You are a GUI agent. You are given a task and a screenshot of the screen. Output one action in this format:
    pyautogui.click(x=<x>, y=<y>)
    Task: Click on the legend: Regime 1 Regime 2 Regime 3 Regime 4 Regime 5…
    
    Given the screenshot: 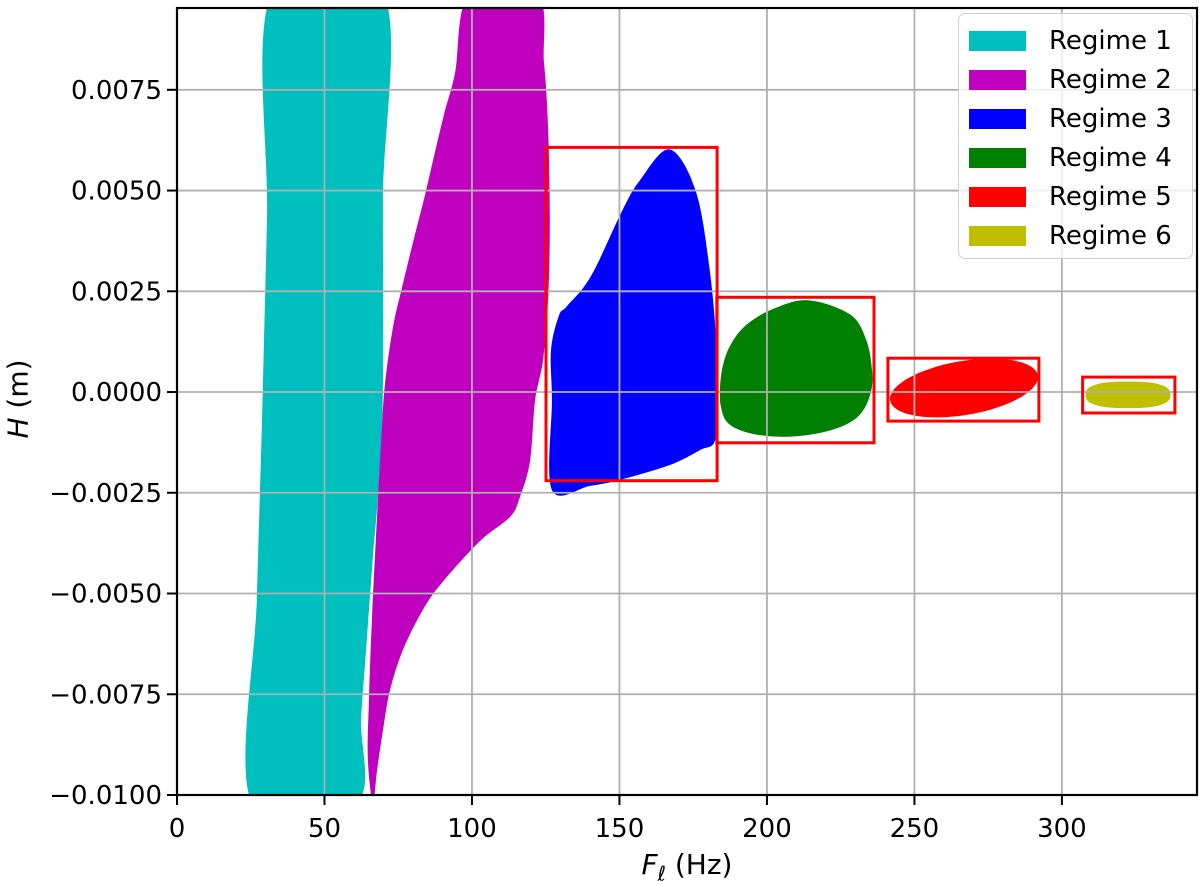 What is the action you would take?
    pyautogui.click(x=1075, y=136)
    